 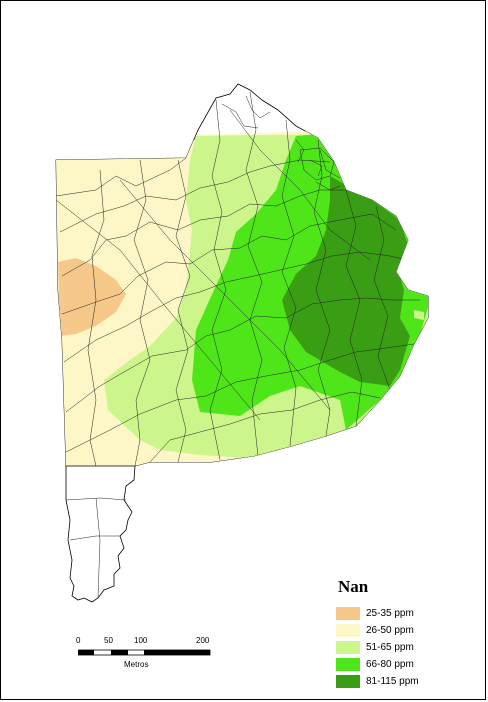 I want to click on legend-label: 26-50 ppm, so click(x=390, y=630).